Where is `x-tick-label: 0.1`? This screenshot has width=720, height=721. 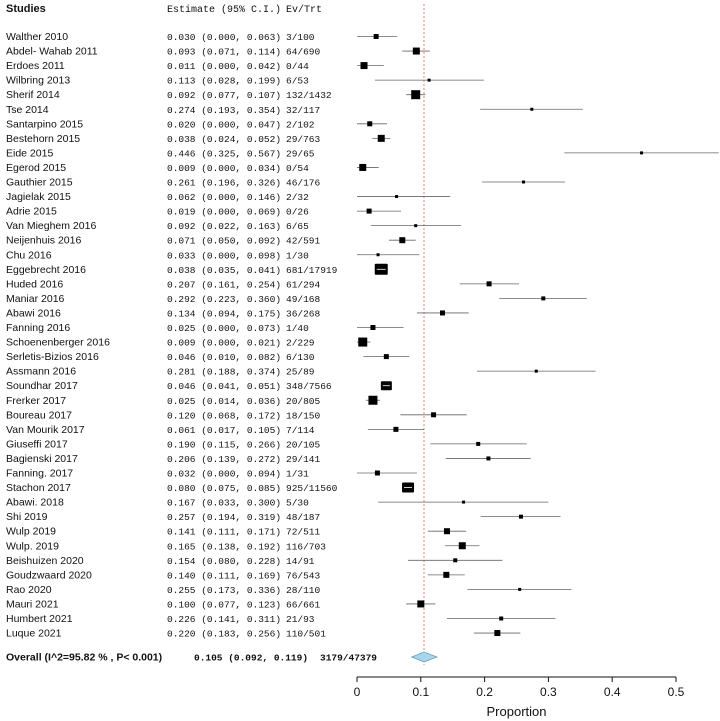
x-tick-label: 0.1 is located at coordinates (420, 692).